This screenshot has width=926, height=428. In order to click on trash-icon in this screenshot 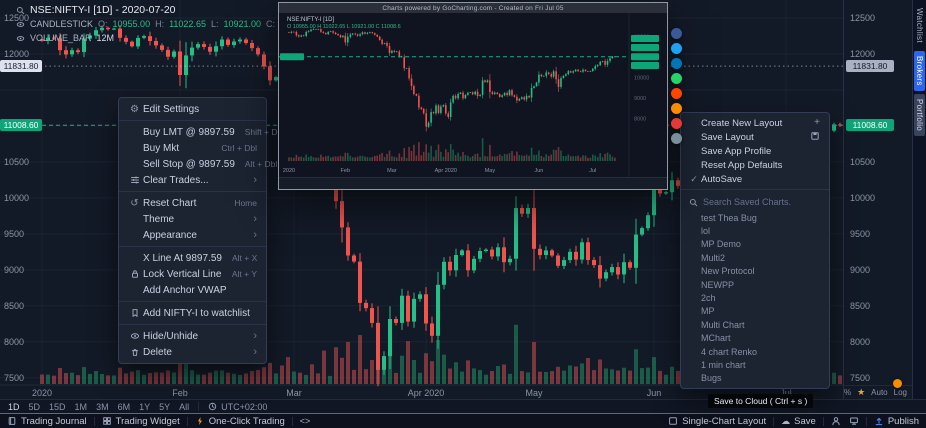, I will do `click(134, 352)`.